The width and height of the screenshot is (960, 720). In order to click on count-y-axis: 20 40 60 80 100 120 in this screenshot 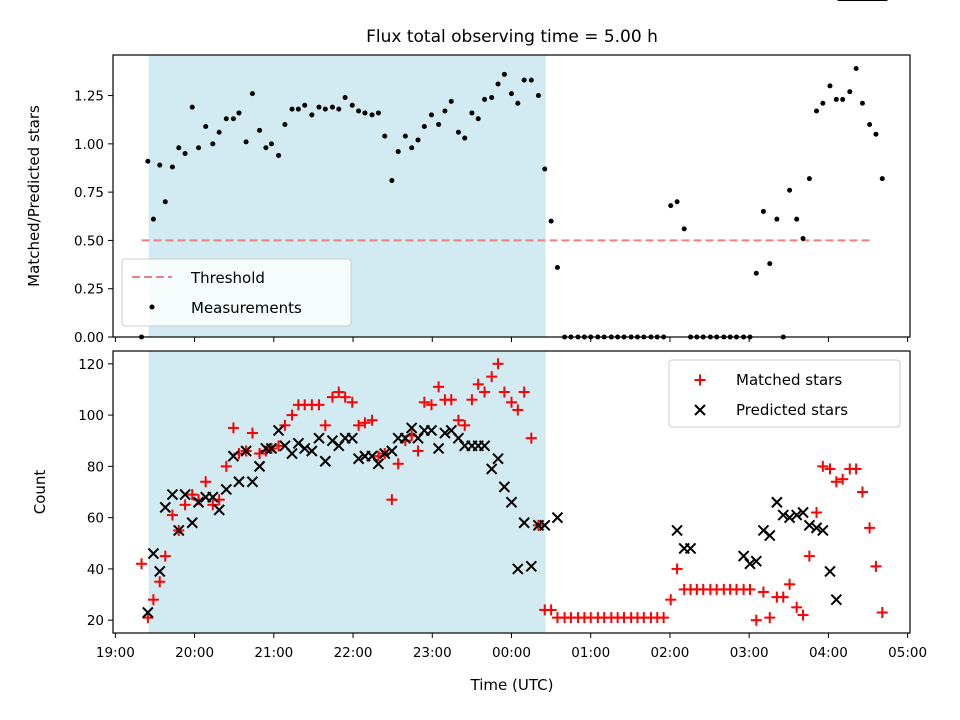, I will do `click(95, 493)`.